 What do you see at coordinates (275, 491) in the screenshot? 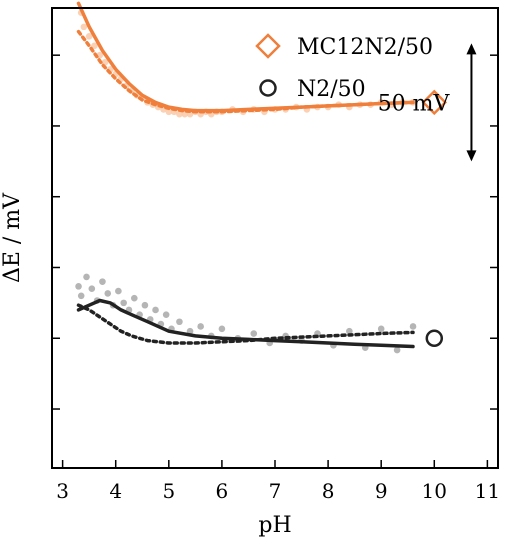
I see `x-tick-label: 7` at bounding box center [275, 491].